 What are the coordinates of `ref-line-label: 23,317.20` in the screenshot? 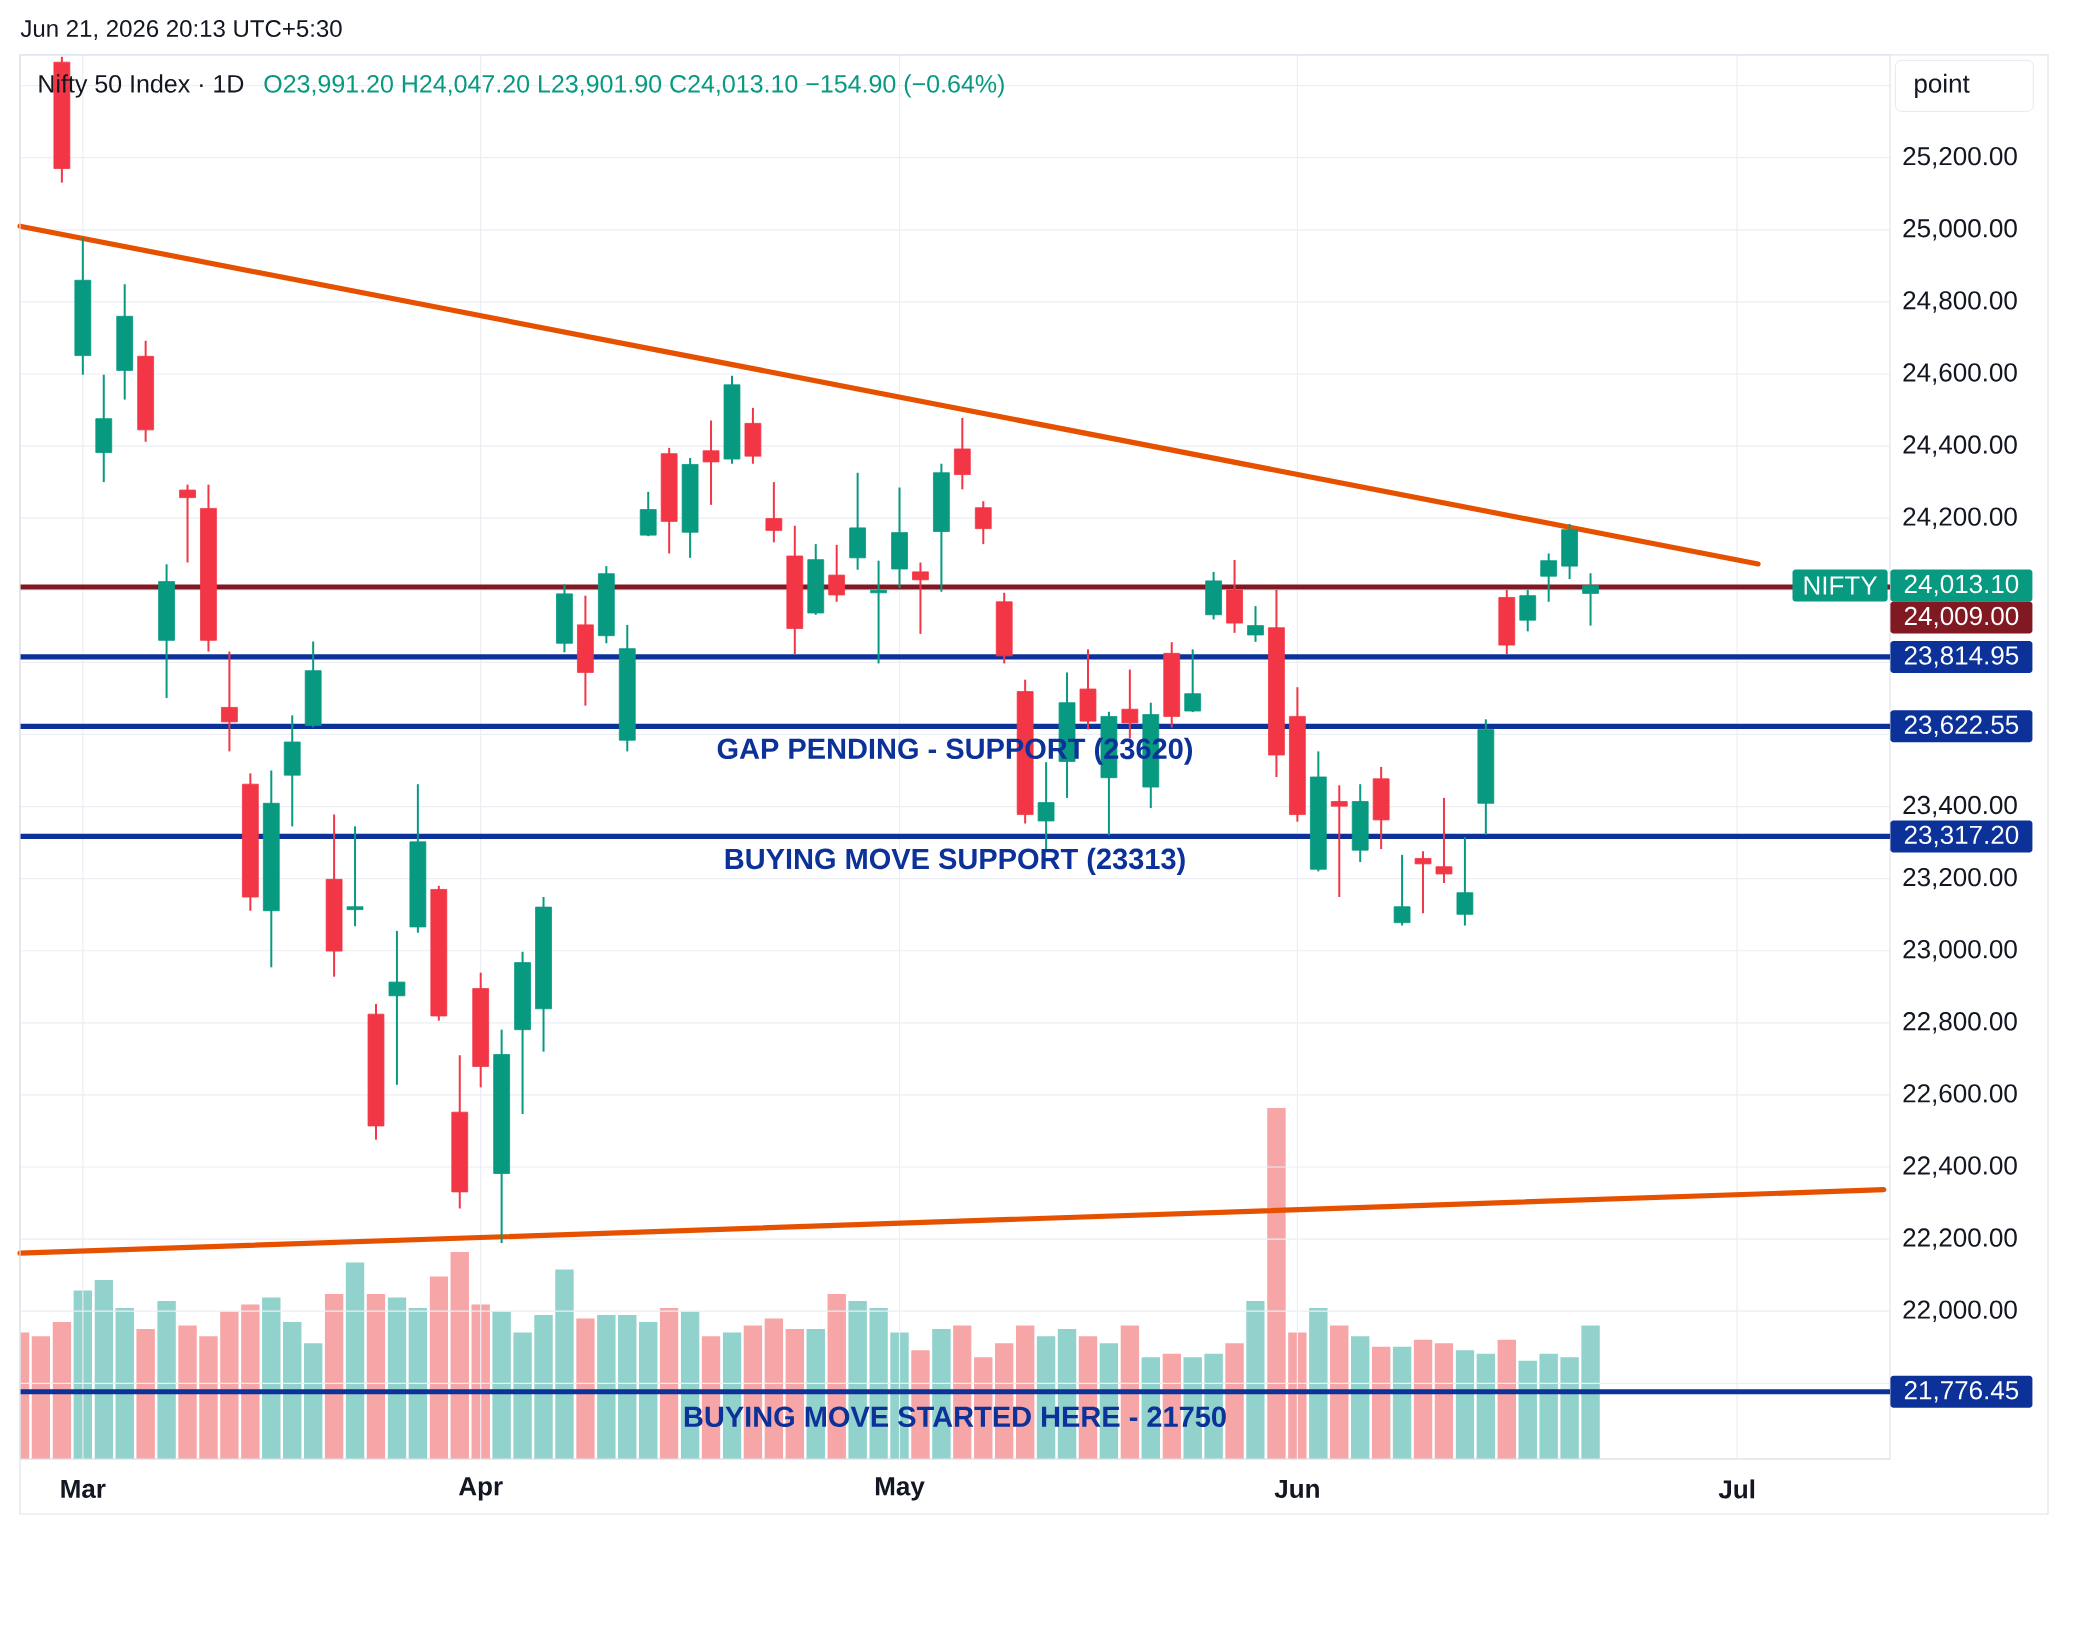 It's located at (1961, 836).